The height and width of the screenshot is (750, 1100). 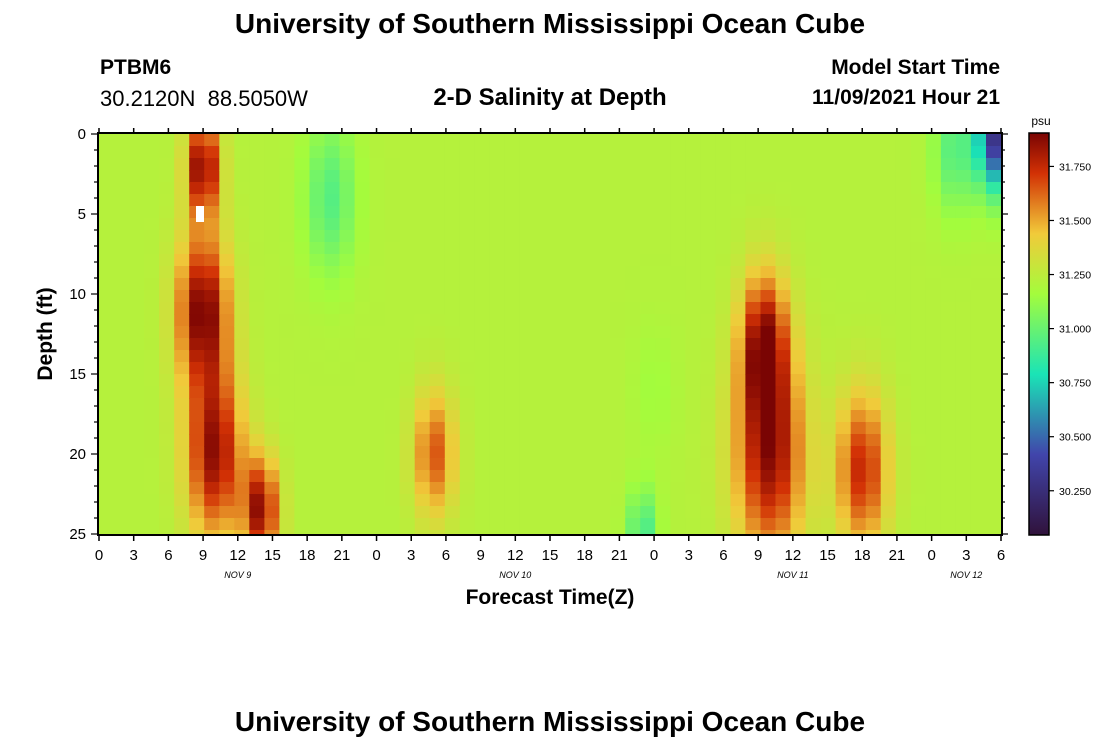 What do you see at coordinates (1075, 330) in the screenshot?
I see `colorbar-tick-label: 31.000` at bounding box center [1075, 330].